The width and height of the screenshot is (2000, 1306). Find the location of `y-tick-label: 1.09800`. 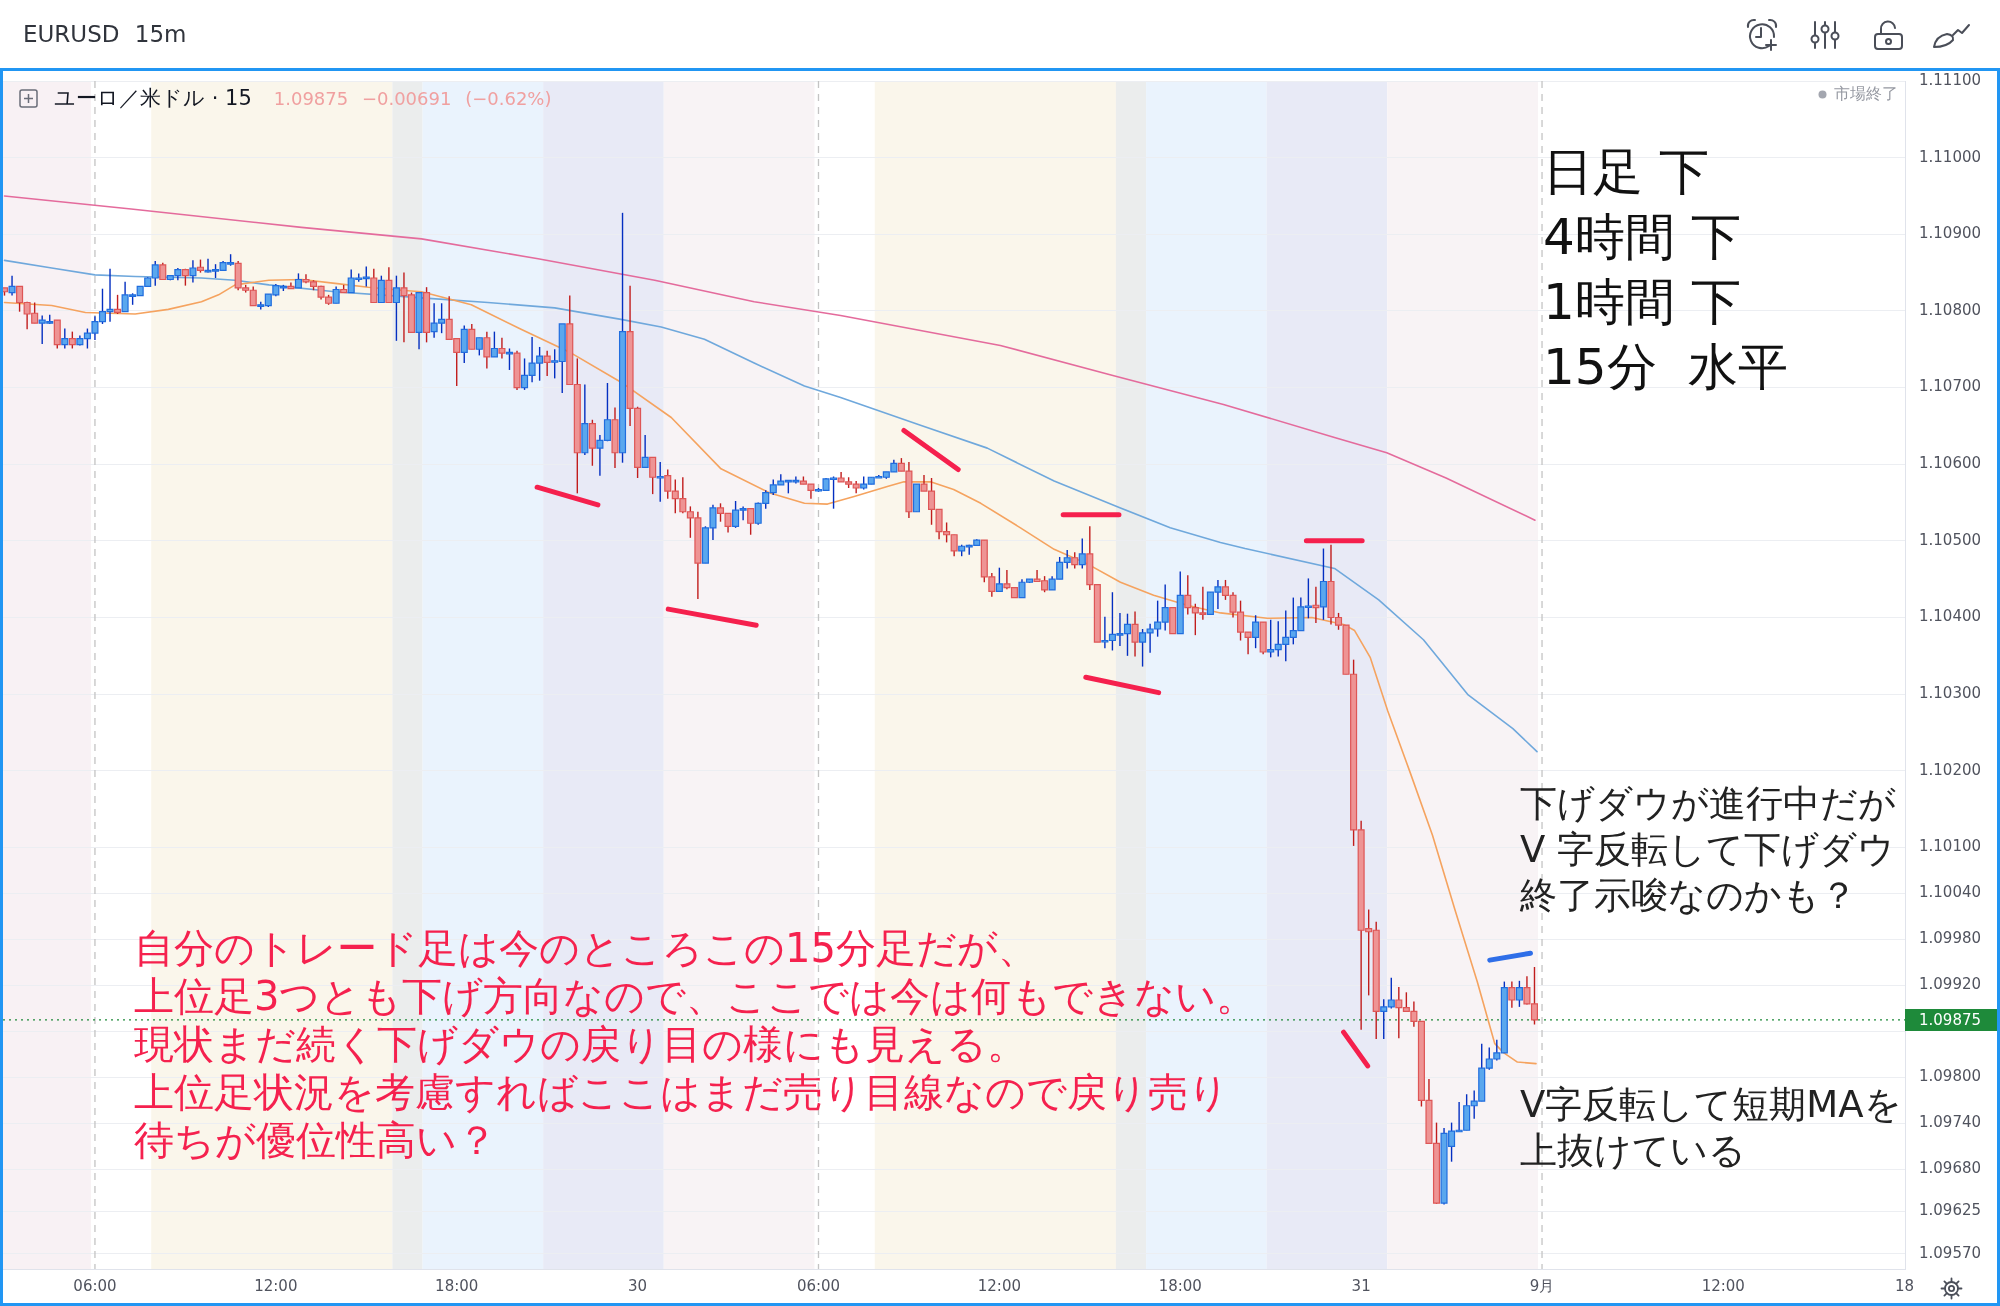

y-tick-label: 1.09800 is located at coordinates (1950, 1076).